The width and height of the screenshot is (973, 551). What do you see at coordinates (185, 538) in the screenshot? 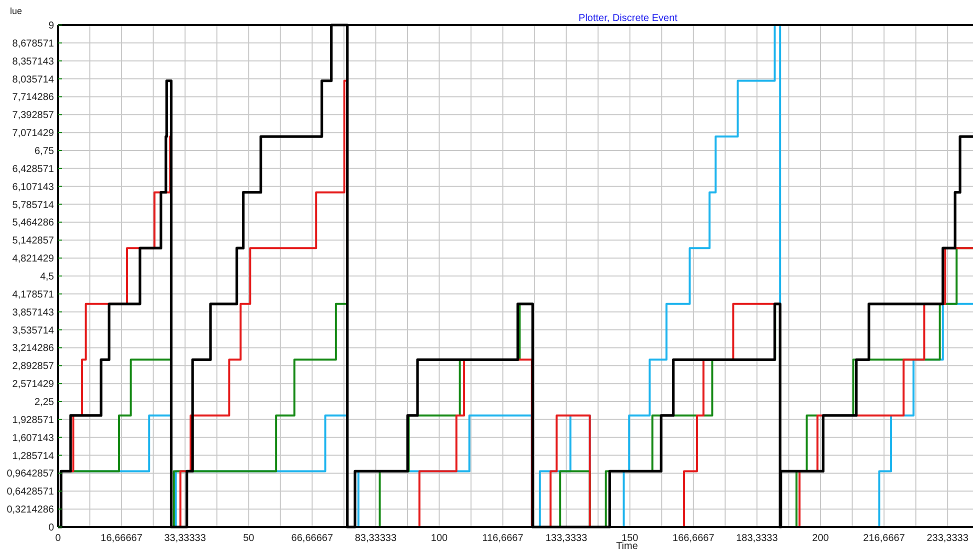
I see `x-tick-label: 33,33333` at bounding box center [185, 538].